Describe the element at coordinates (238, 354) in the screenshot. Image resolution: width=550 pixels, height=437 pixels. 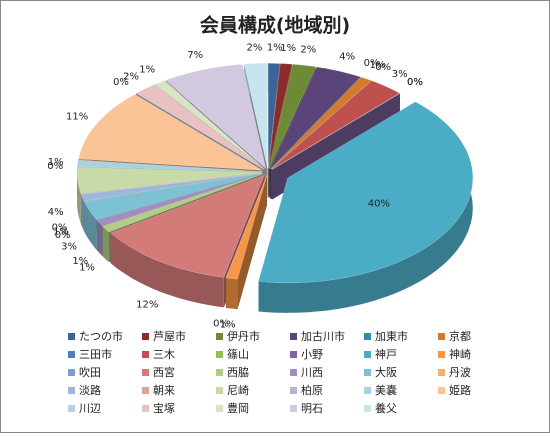
I see `legend-label: 篠山` at that location.